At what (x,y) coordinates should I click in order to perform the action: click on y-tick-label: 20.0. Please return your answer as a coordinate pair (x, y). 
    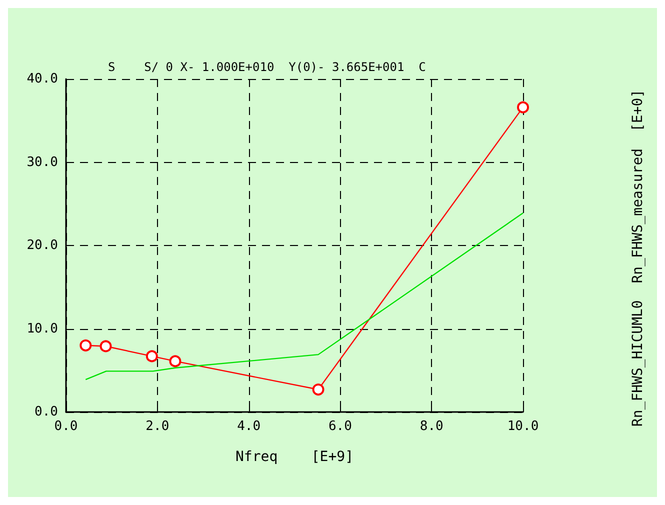
    Looking at the image, I should click on (42, 245).